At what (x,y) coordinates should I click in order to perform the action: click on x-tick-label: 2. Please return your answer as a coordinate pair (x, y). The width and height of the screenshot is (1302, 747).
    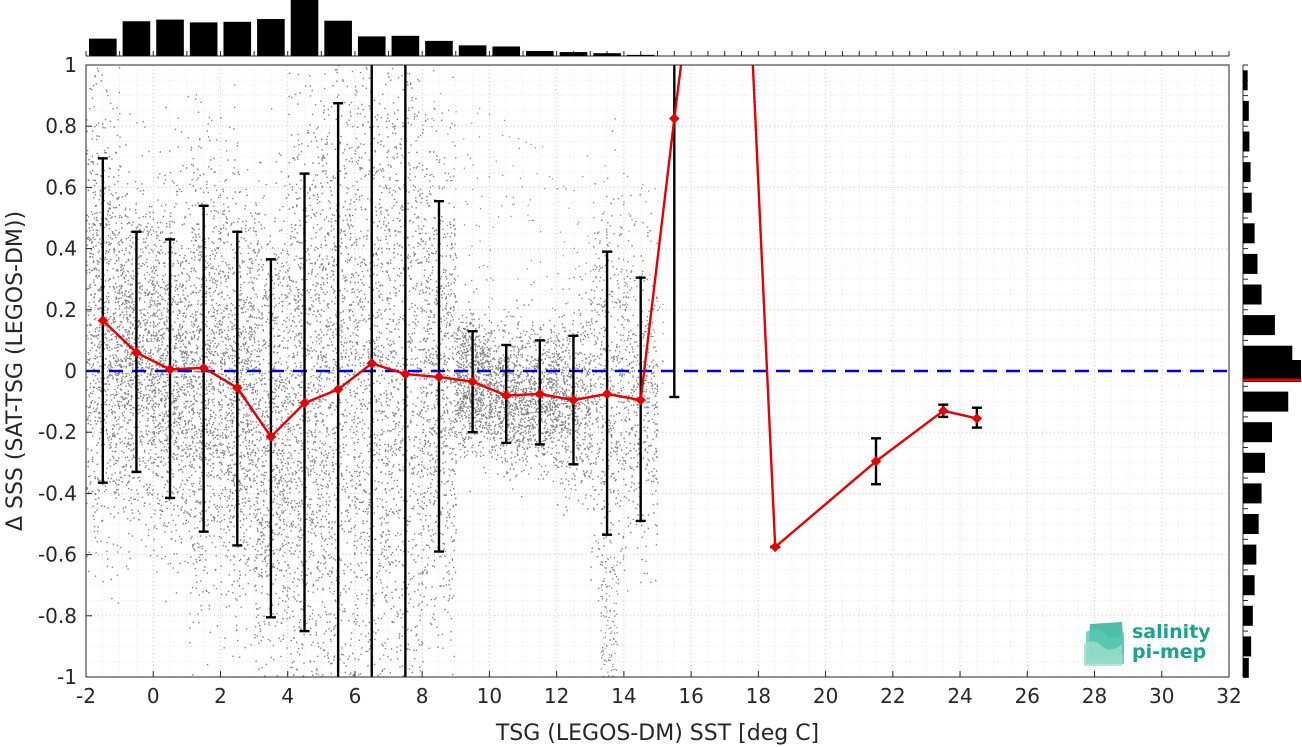
    Looking at the image, I should click on (220, 696).